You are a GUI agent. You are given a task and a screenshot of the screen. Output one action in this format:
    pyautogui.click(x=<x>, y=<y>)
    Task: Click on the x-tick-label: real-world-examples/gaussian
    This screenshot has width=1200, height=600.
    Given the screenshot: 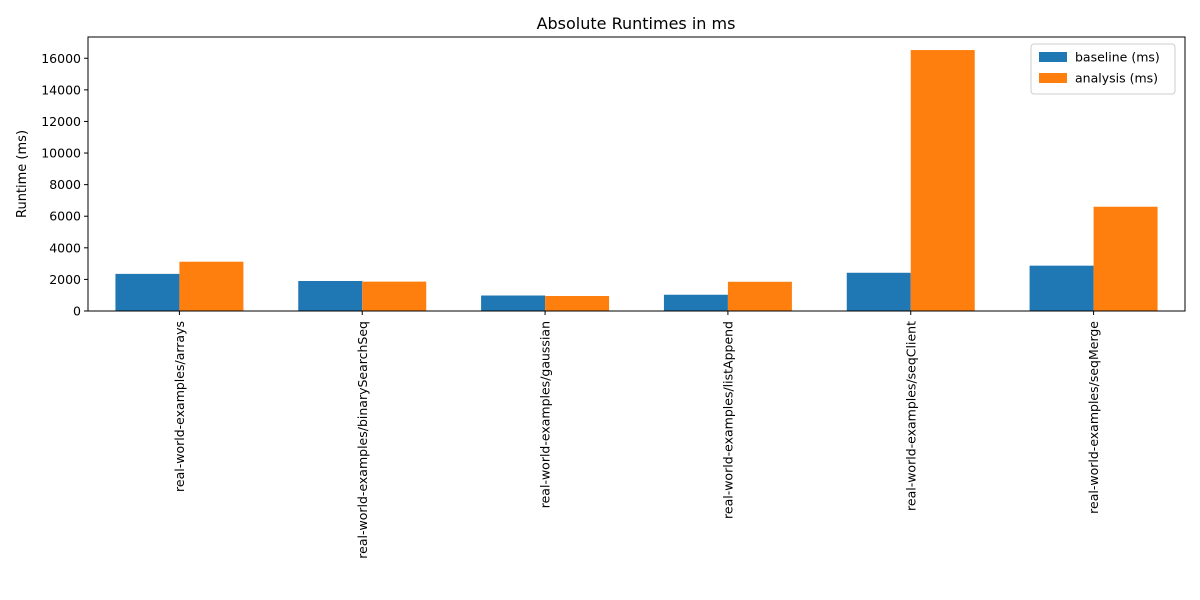 What is the action you would take?
    pyautogui.click(x=545, y=414)
    